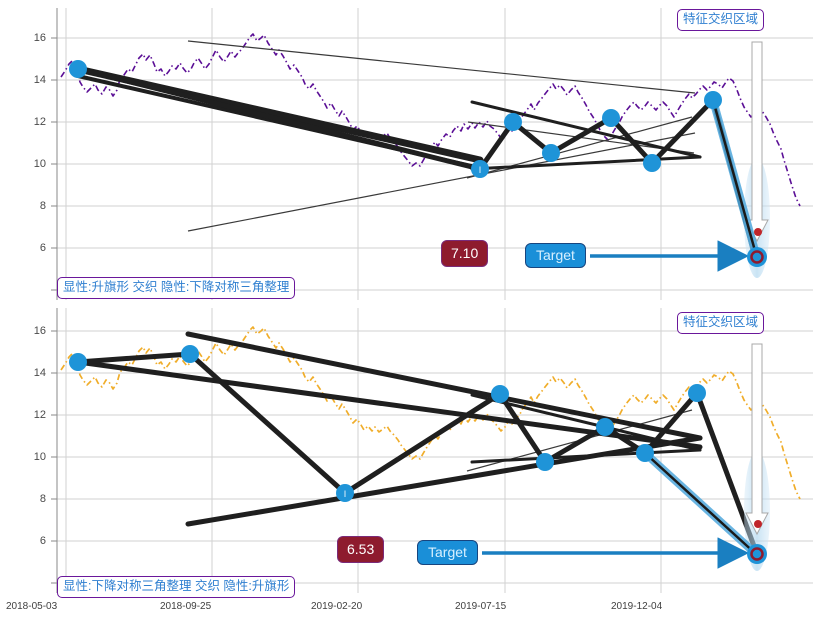  Describe the element at coordinates (758, 232) in the screenshot. I see `red-dot-top` at that location.